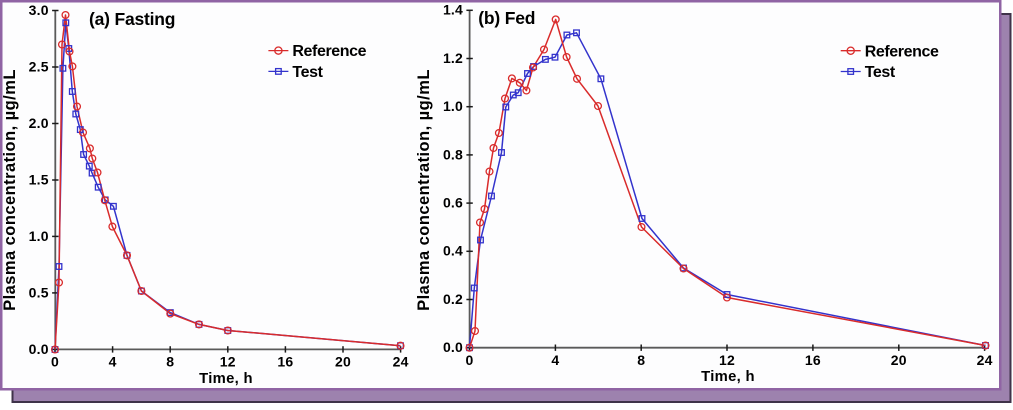 This screenshot has height=410, width=1013. What do you see at coordinates (506, 18) in the screenshot?
I see `svg-text: (b) Fed` at bounding box center [506, 18].